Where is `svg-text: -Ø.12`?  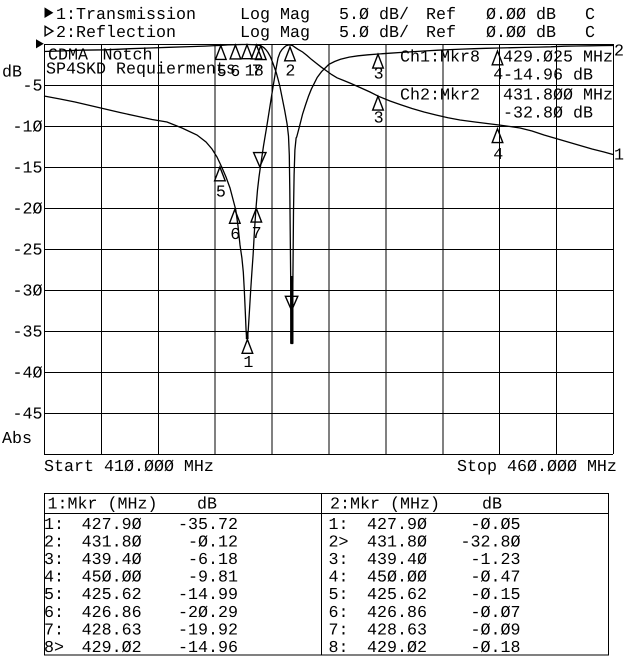 svg-text: -Ø.12 is located at coordinates (213, 542).